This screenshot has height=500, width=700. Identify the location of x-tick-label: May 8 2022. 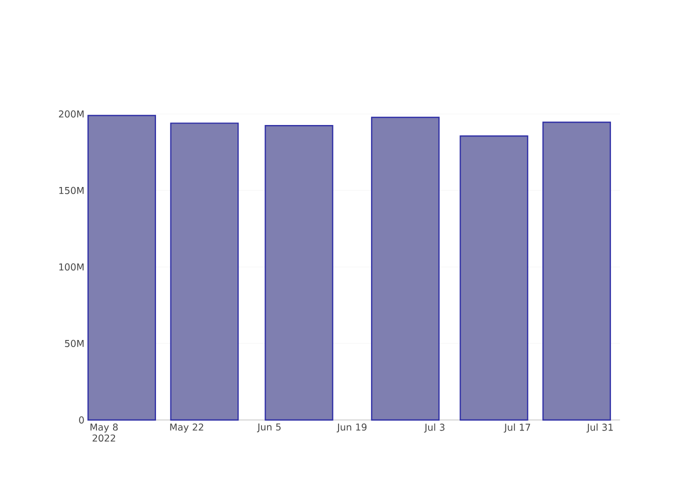
(104, 433).